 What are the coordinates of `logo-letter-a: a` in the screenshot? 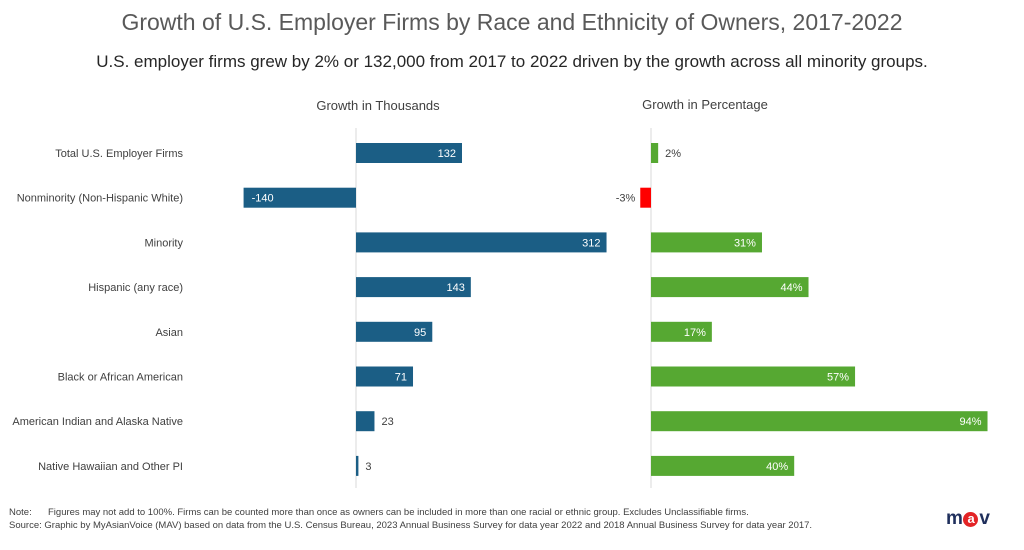 It's located at (971, 519).